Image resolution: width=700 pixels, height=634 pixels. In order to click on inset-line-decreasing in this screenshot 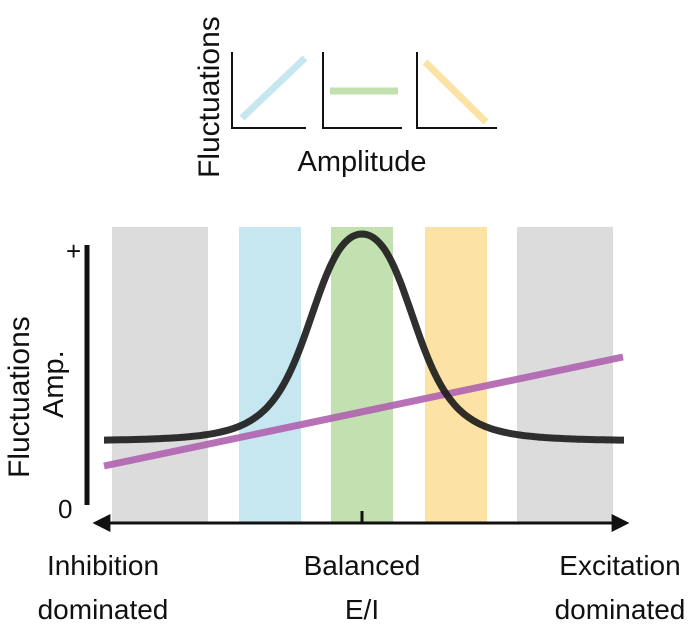, I will do `click(455, 92)`.